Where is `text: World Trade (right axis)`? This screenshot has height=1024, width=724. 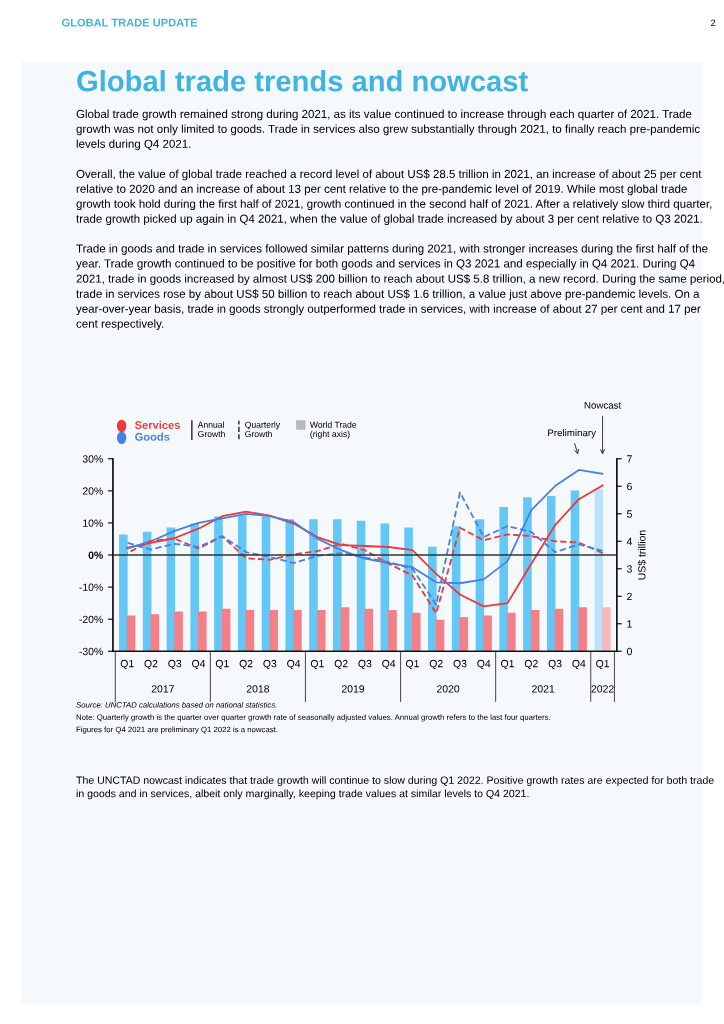 text: World Trade (right axis) is located at coordinates (333, 430).